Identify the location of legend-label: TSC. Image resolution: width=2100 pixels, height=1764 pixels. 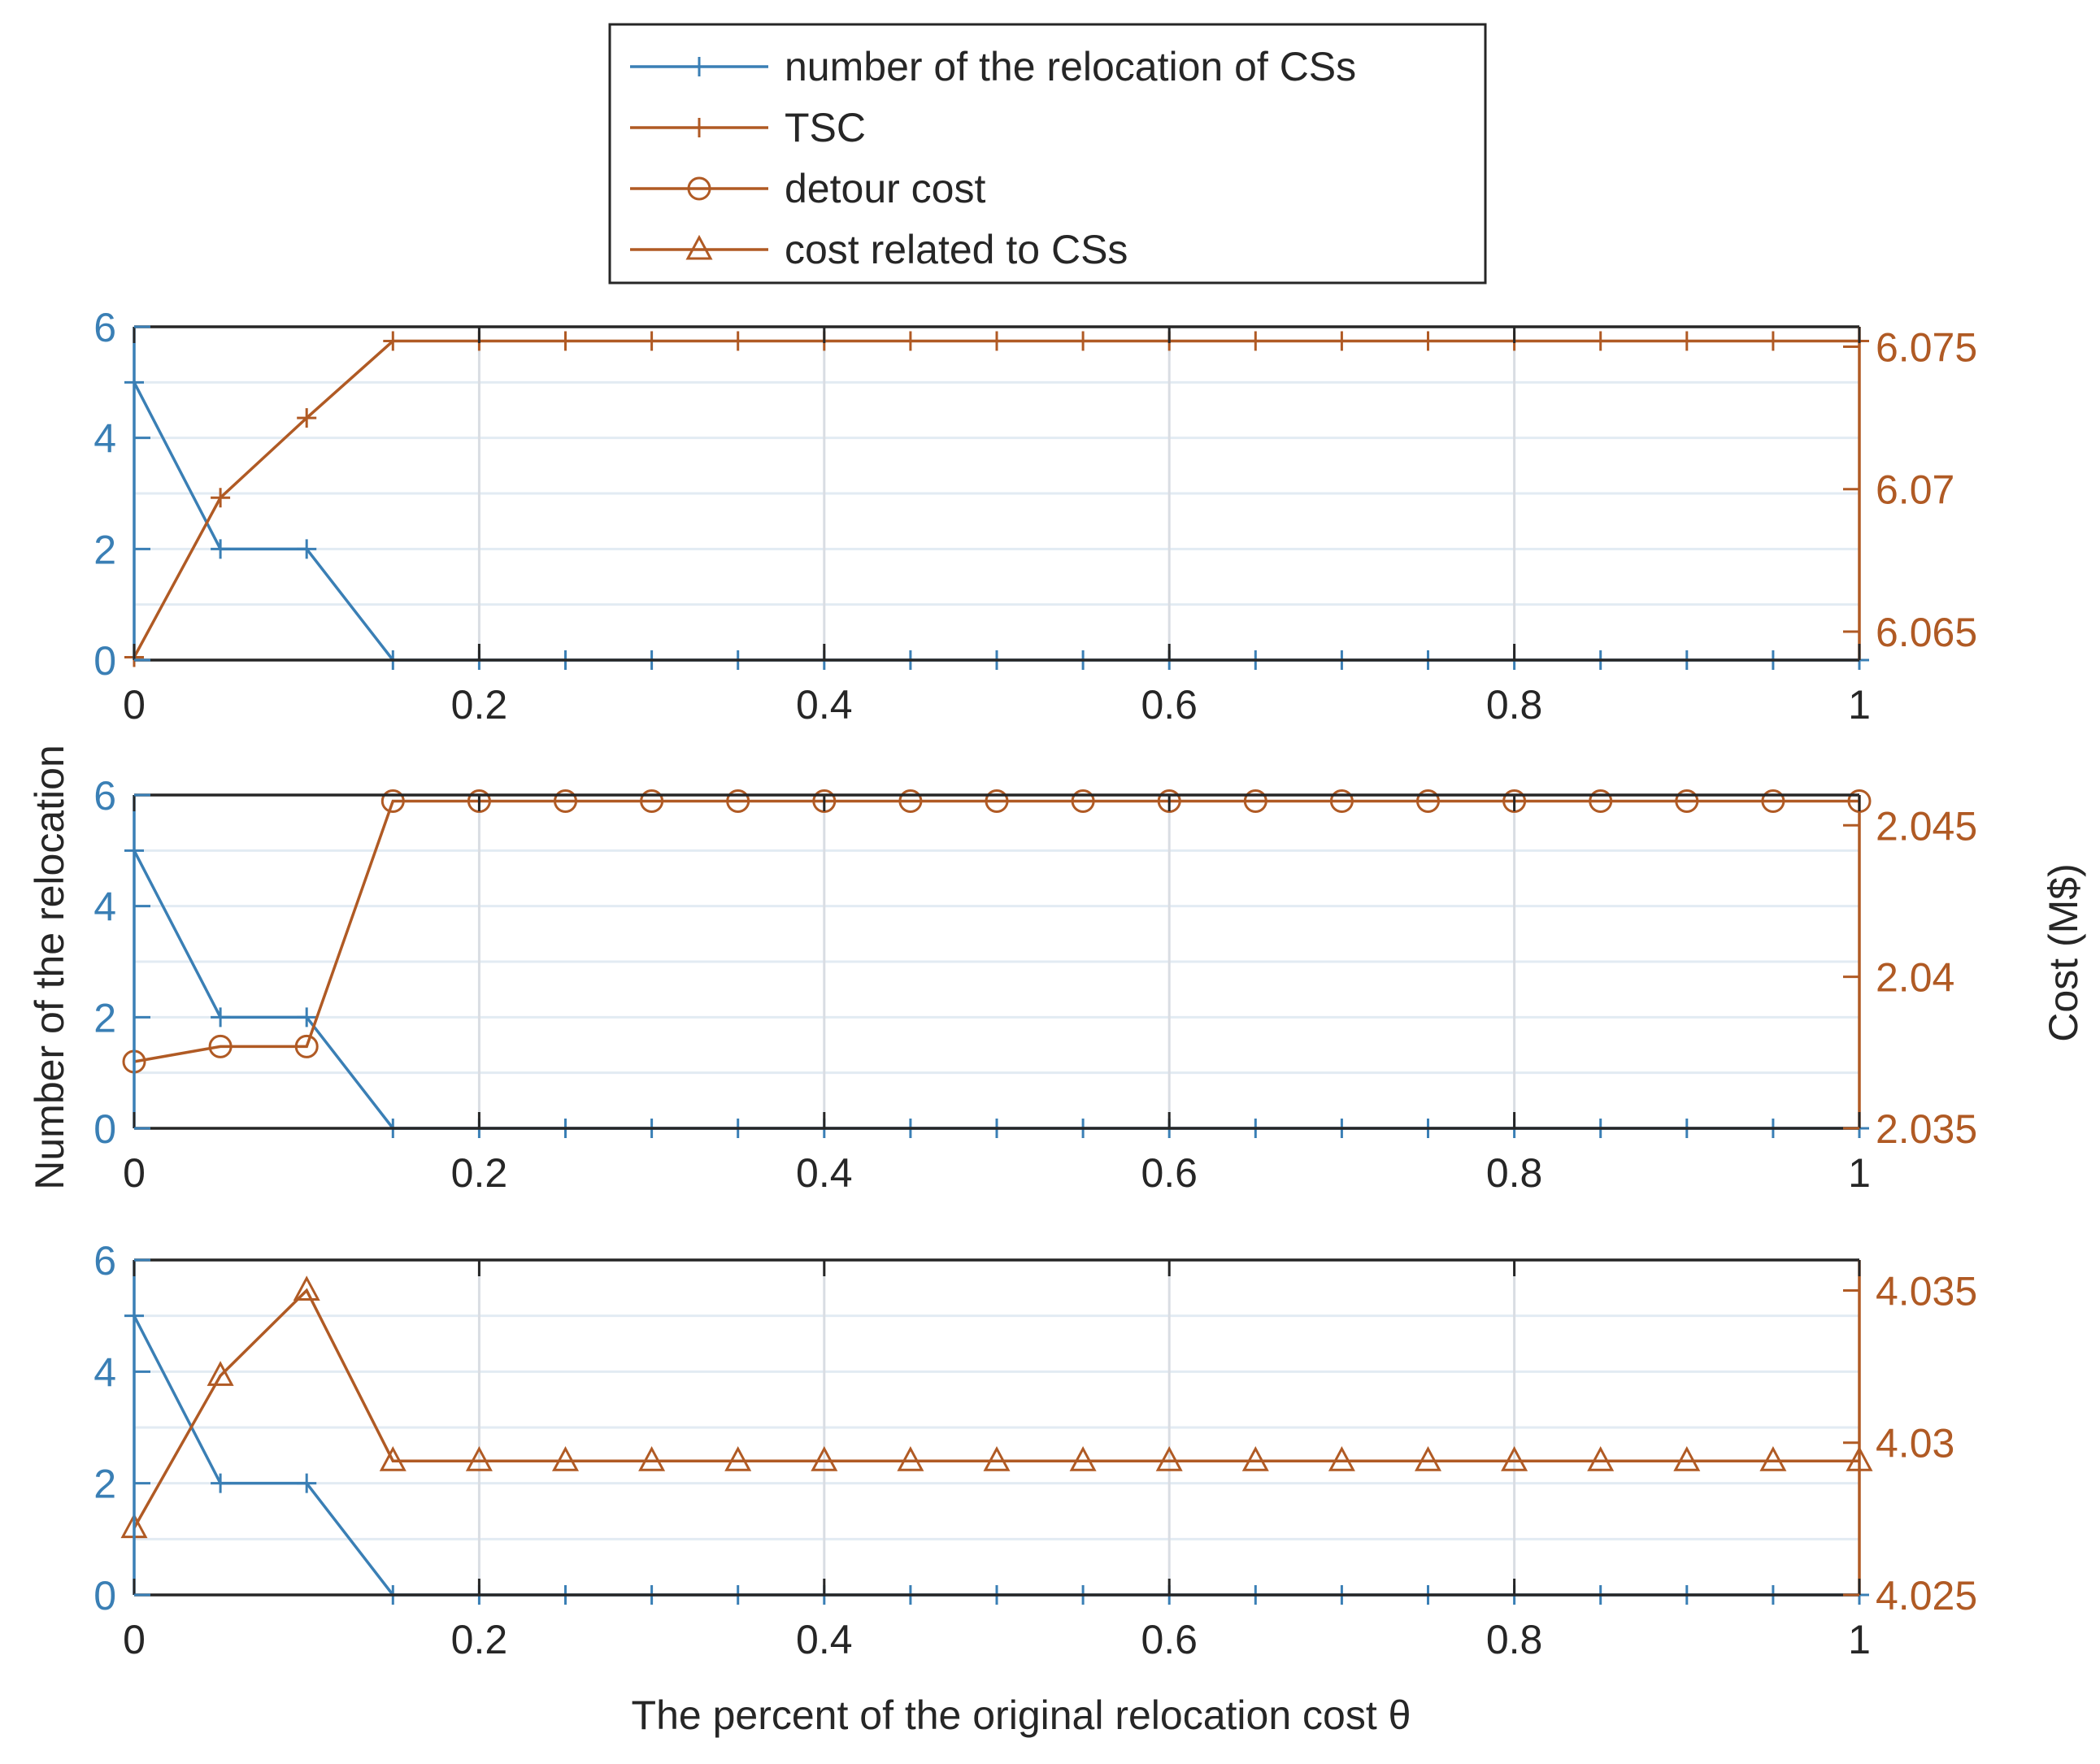
(825, 127).